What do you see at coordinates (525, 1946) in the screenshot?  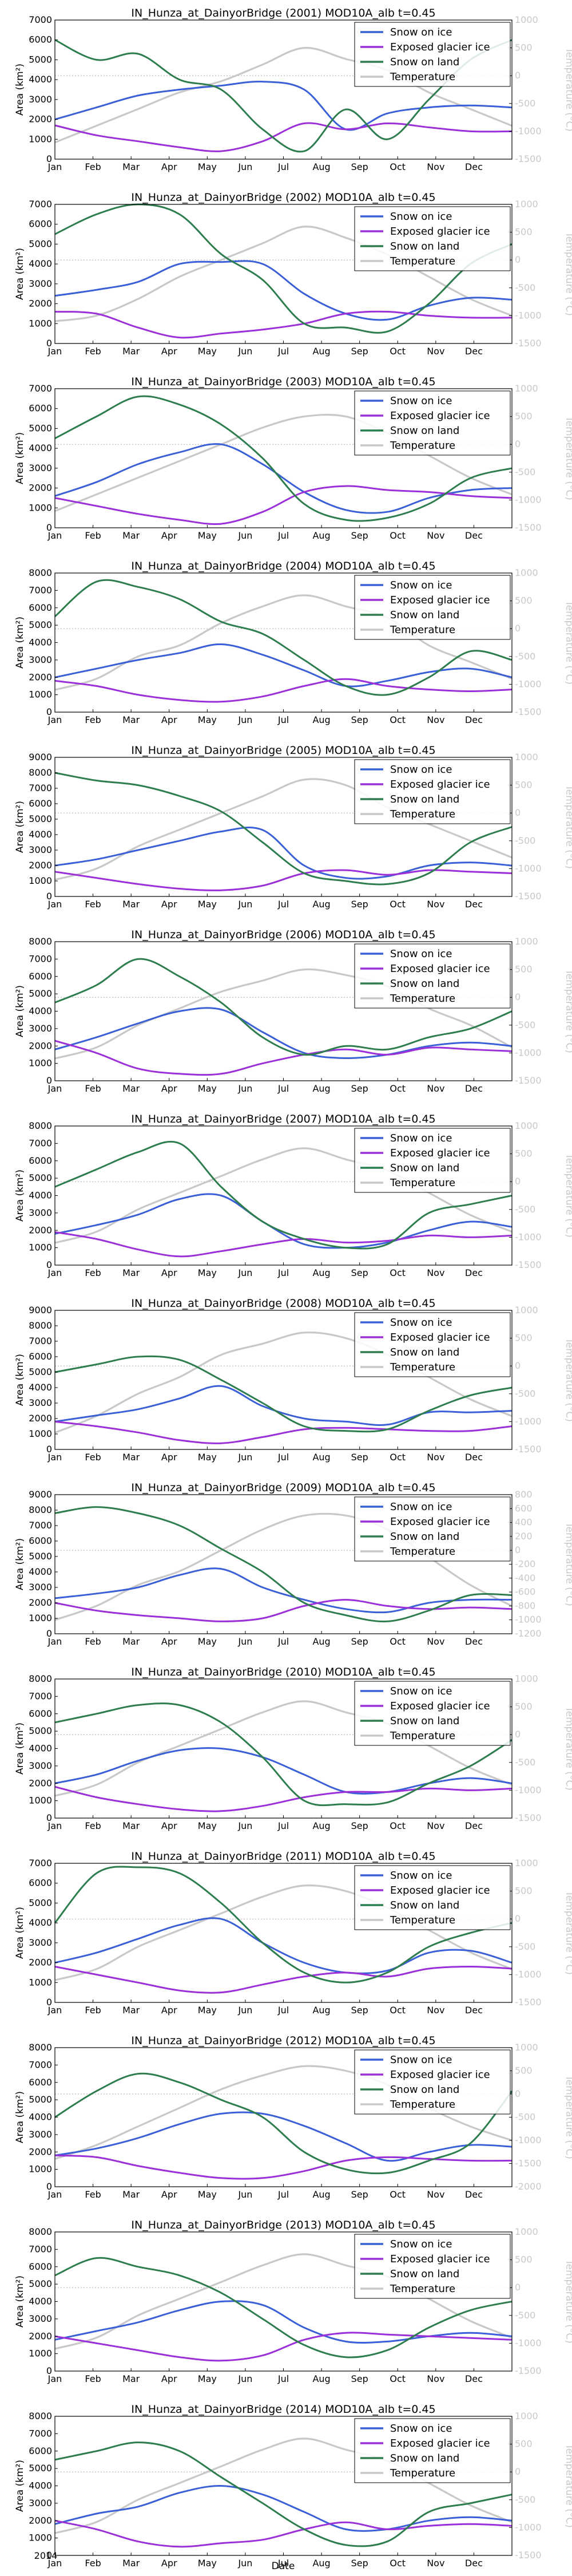 I see `y2-tick-label: -500` at bounding box center [525, 1946].